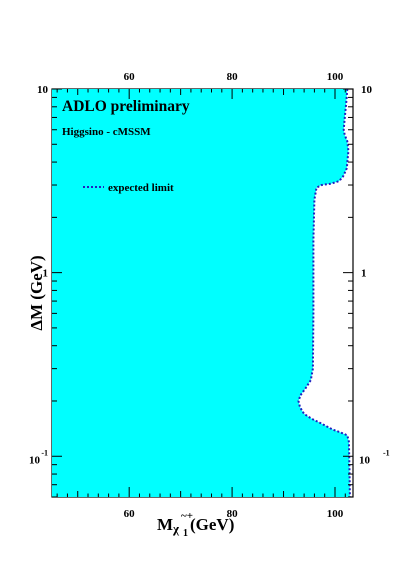 The height and width of the screenshot is (588, 415). Describe the element at coordinates (46, 274) in the screenshot. I see `y-tick-label-left: 1` at that location.